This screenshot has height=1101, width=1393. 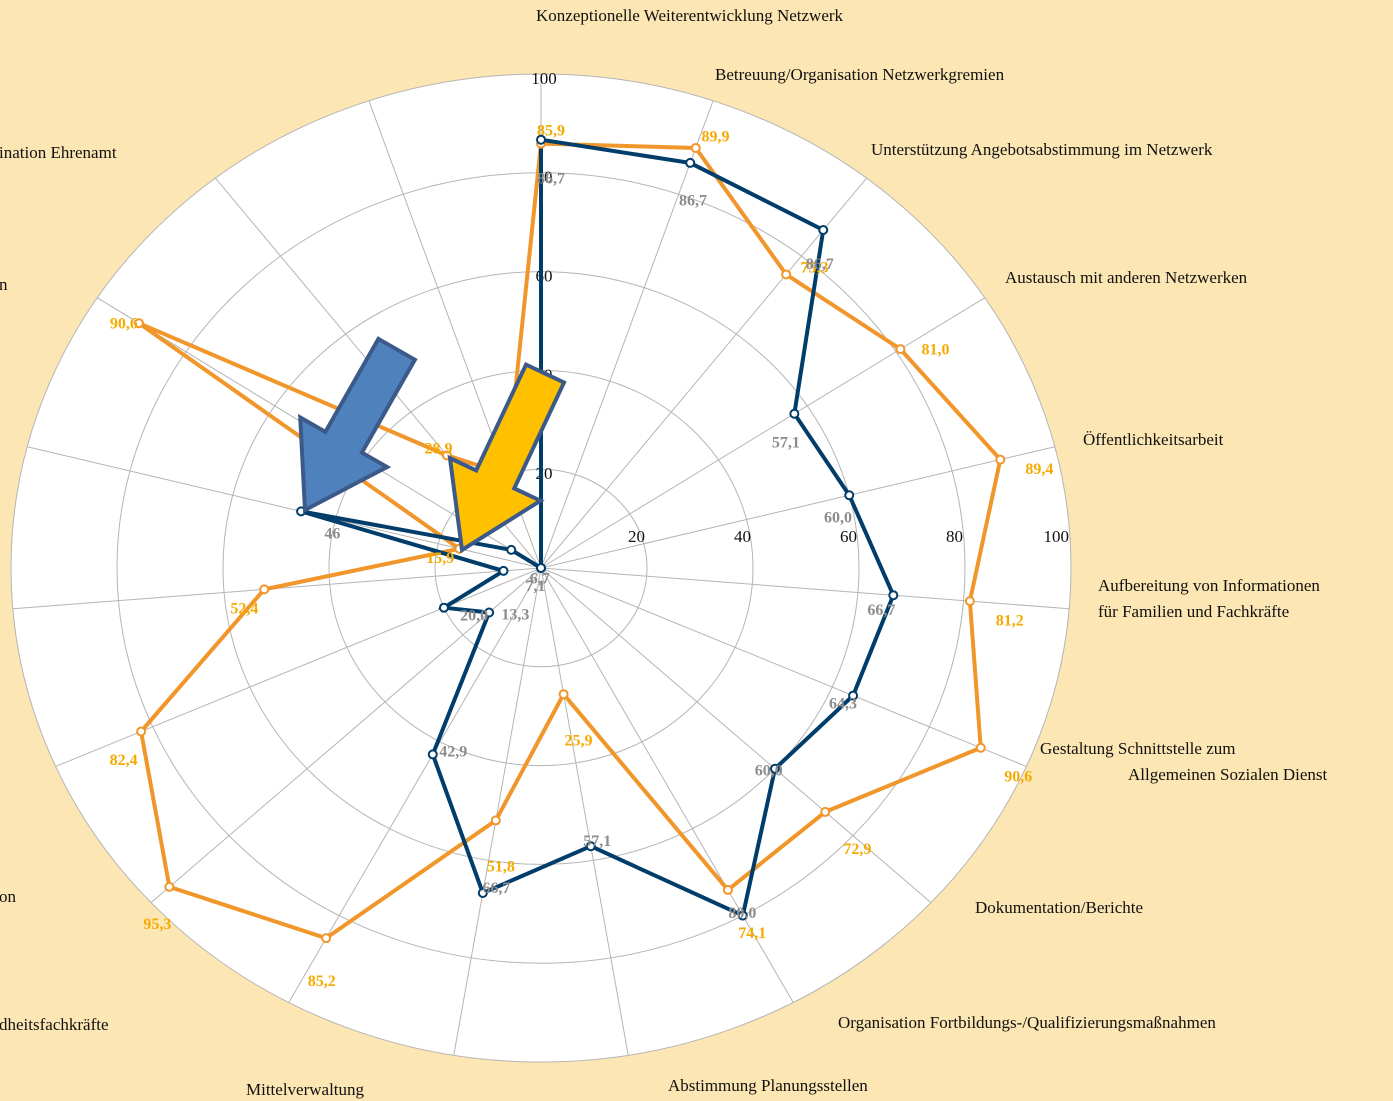 What do you see at coordinates (857, 849) in the screenshot?
I see `value-label: 72,9` at bounding box center [857, 849].